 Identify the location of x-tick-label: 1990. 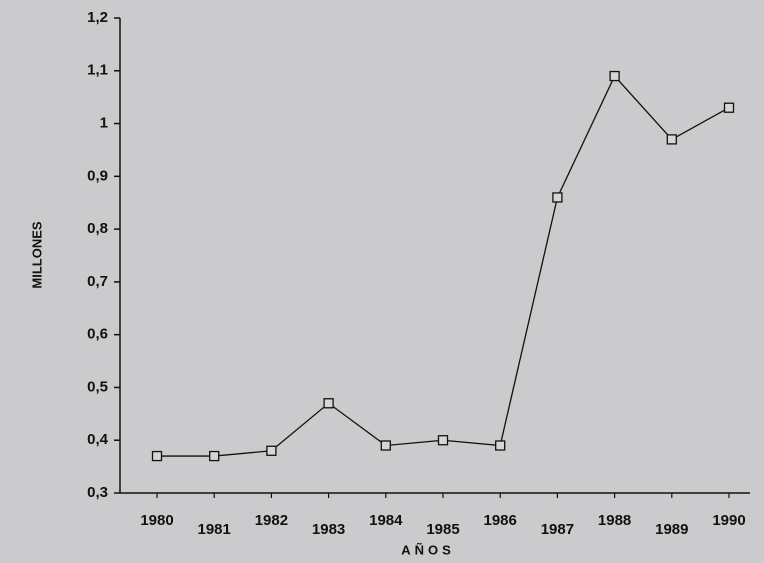
(728, 520).